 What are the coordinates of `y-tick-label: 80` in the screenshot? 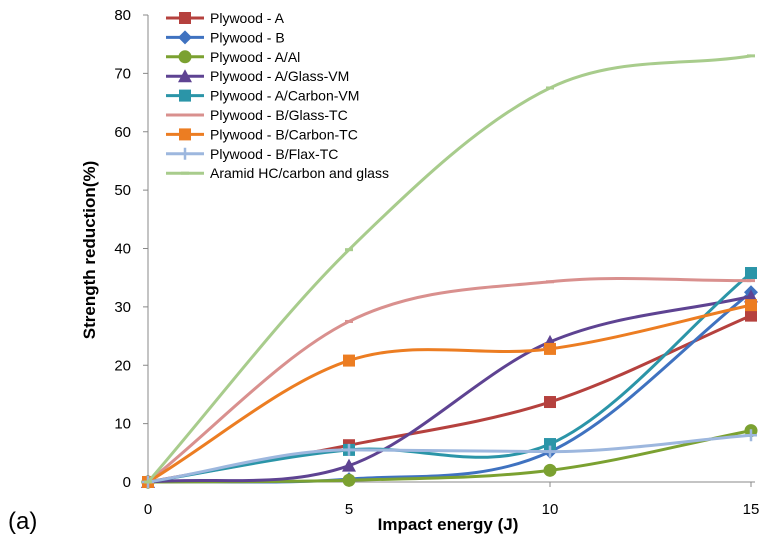 It's located at (122, 15).